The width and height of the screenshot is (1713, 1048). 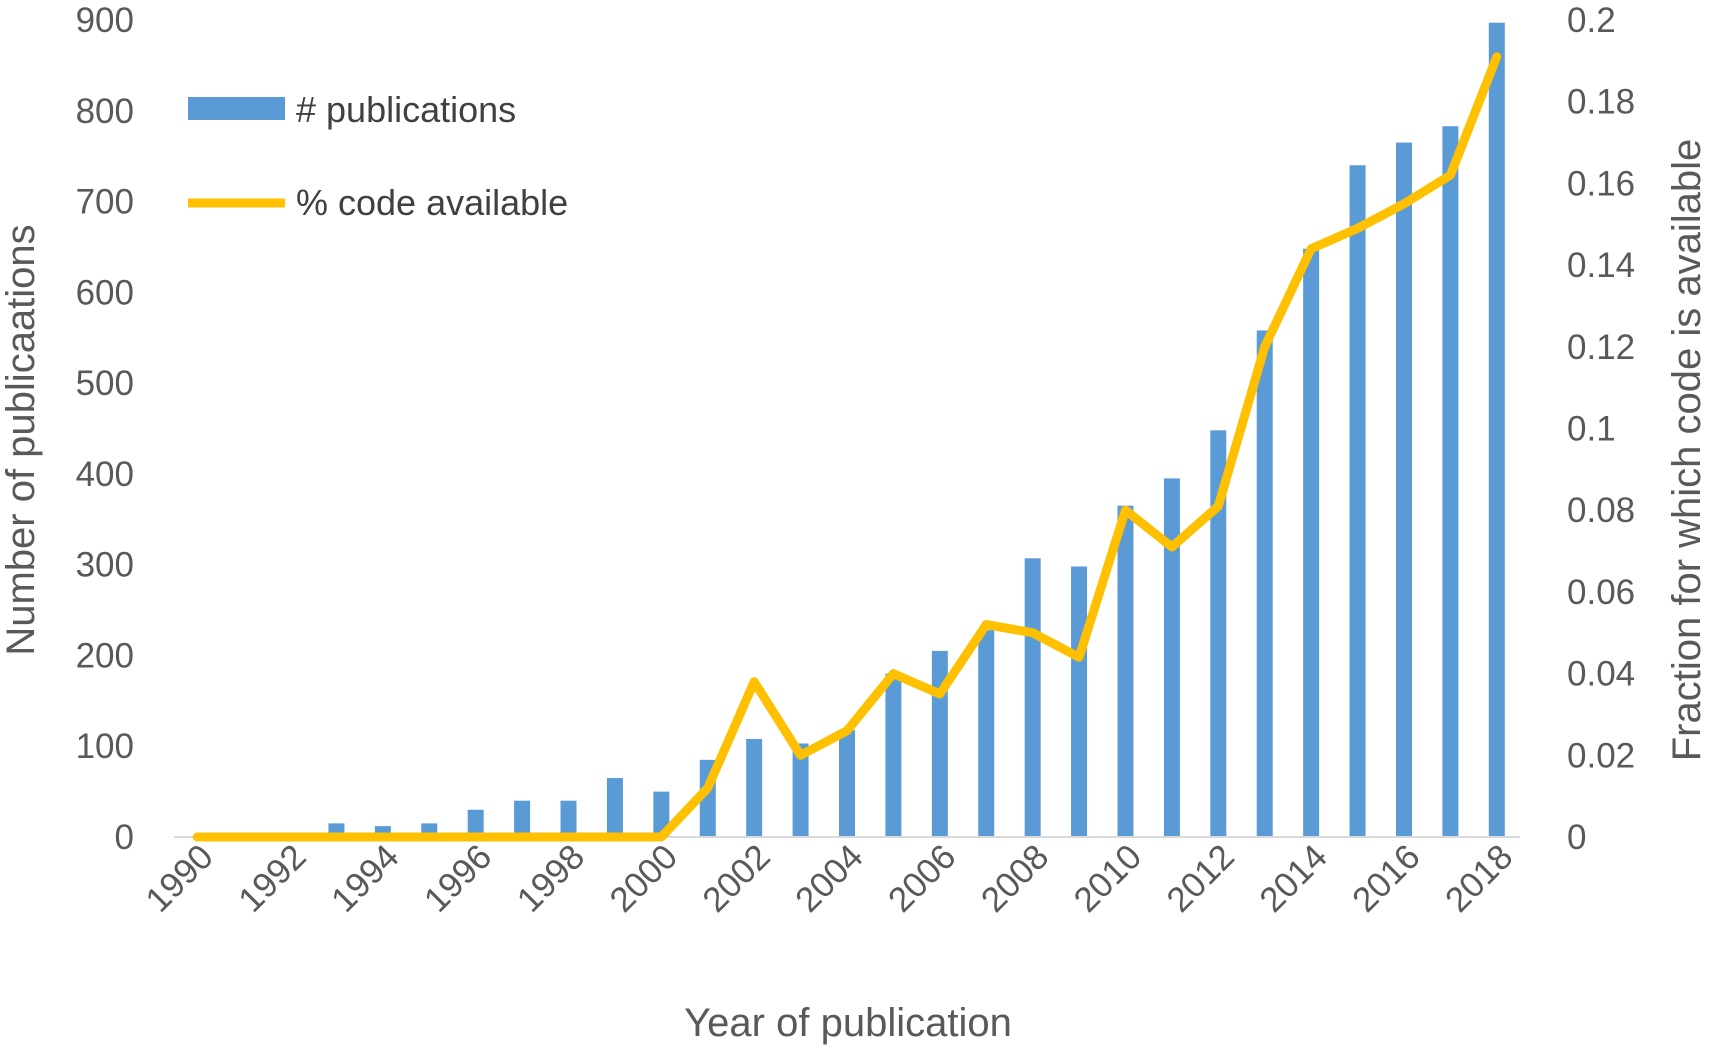 I want to click on bar-1997, so click(x=522, y=818).